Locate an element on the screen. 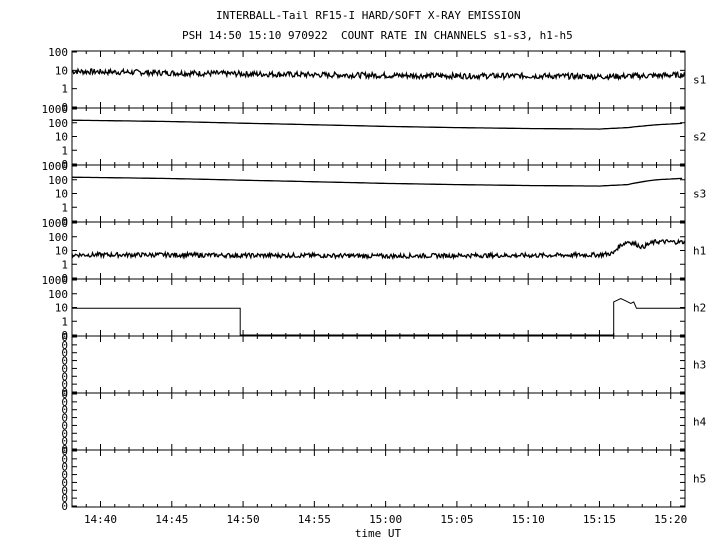 Image resolution: width=720 pixels, height=550 pixels. channel-label-s2: s2 is located at coordinates (699, 137).